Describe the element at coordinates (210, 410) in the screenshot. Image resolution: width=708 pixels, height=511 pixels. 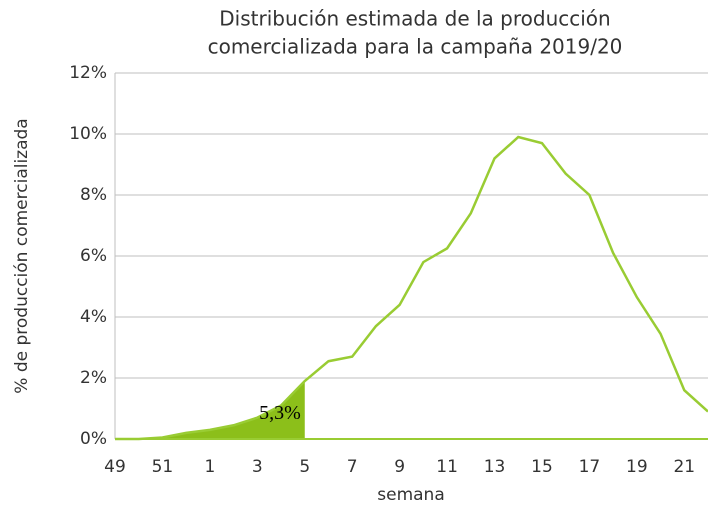
I see `shaded-area` at that location.